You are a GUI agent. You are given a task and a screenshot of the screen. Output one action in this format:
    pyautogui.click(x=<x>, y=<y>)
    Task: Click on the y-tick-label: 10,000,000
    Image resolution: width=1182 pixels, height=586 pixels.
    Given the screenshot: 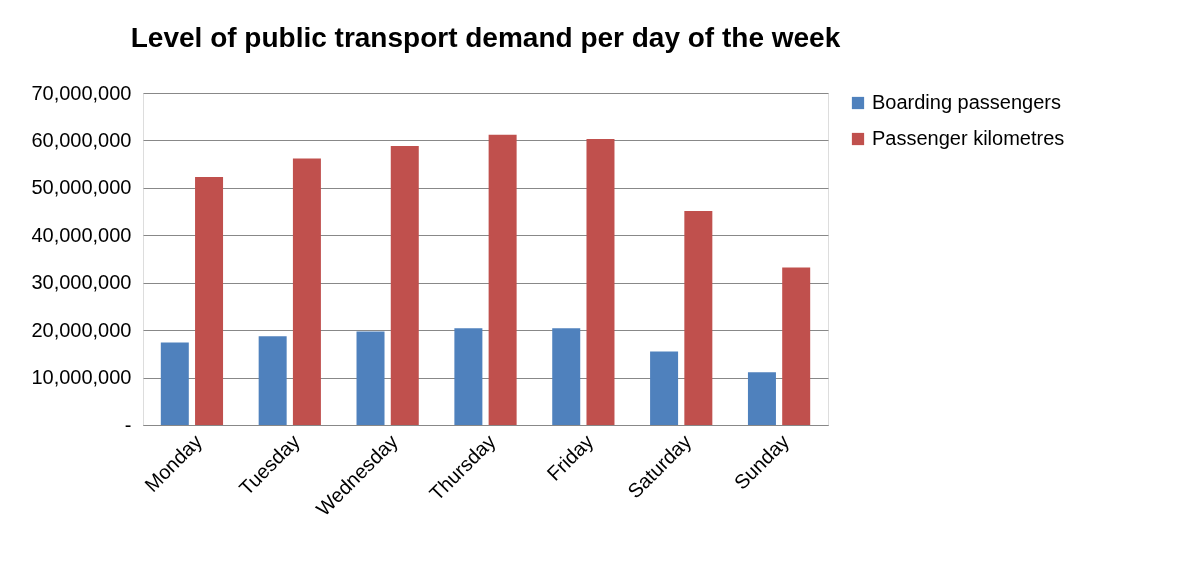 What is the action you would take?
    pyautogui.click(x=81, y=377)
    